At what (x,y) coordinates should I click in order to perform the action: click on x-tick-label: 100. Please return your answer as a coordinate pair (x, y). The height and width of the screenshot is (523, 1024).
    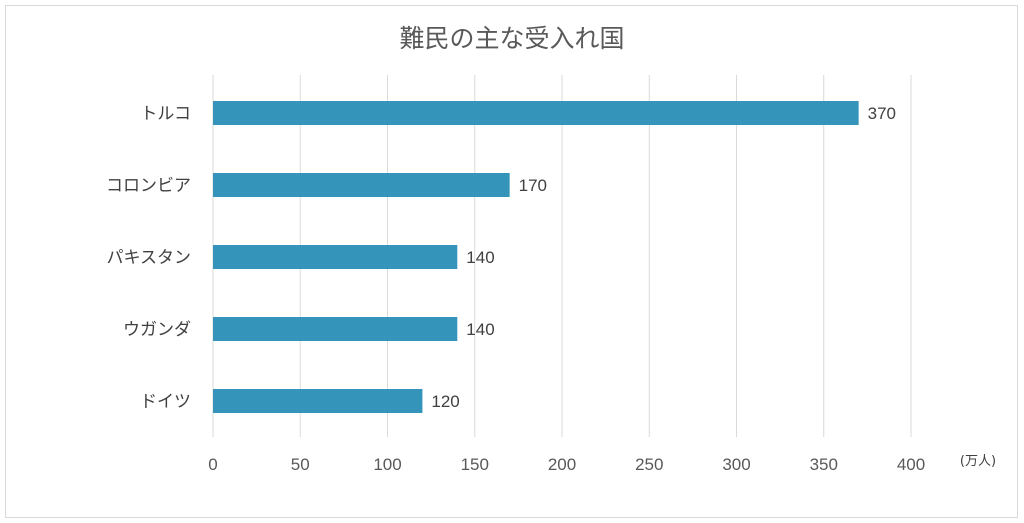
    Looking at the image, I should click on (387, 464).